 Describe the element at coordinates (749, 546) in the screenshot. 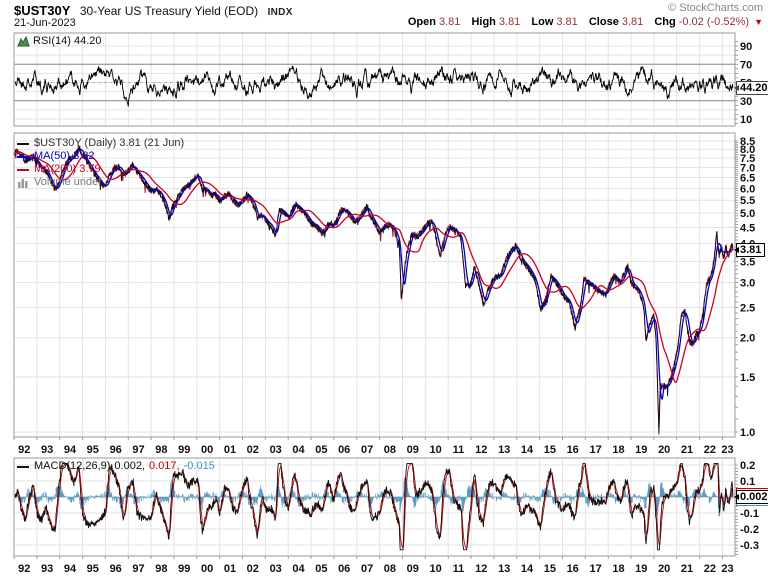

I see `tick-label: -0.3` at that location.